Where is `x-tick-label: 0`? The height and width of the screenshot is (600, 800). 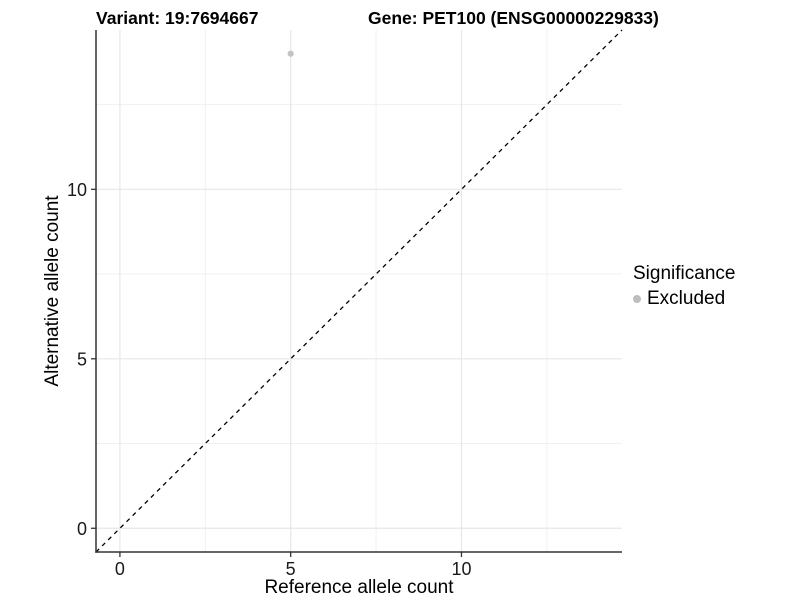 x-tick-label: 0 is located at coordinates (120, 569).